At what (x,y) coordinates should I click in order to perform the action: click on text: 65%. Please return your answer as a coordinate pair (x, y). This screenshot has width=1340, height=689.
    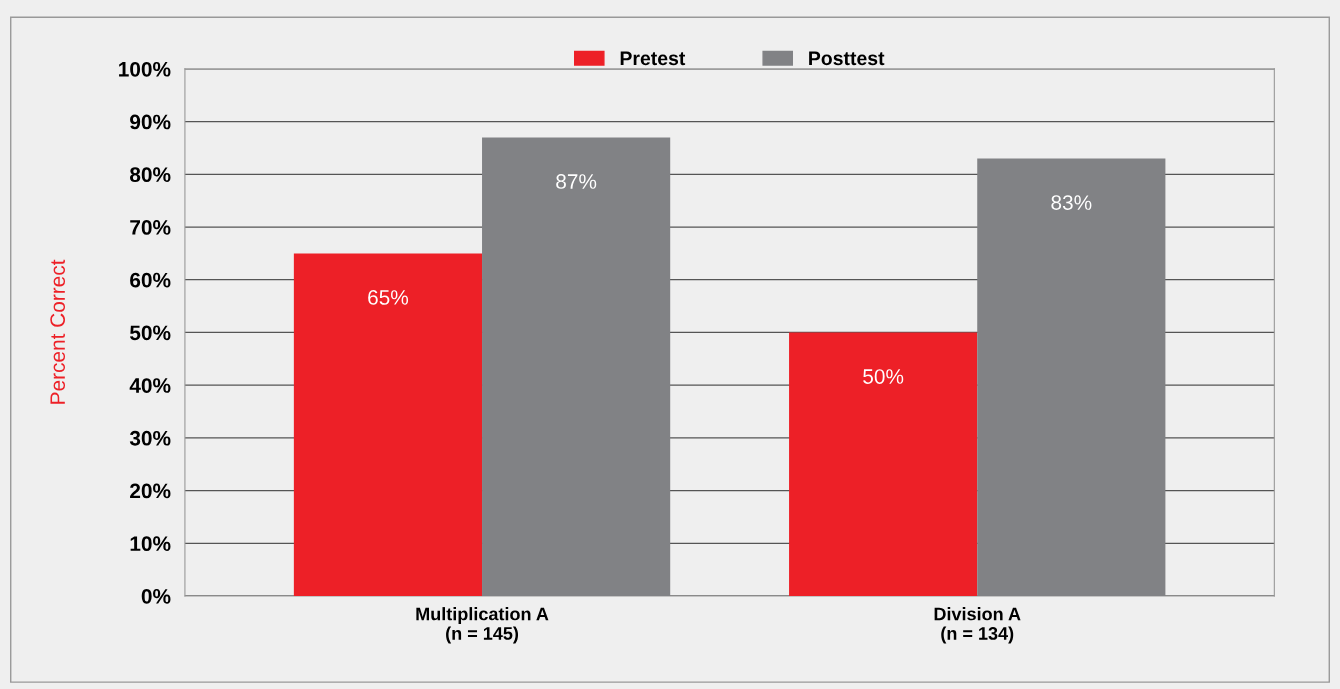
    Looking at the image, I should click on (388, 297).